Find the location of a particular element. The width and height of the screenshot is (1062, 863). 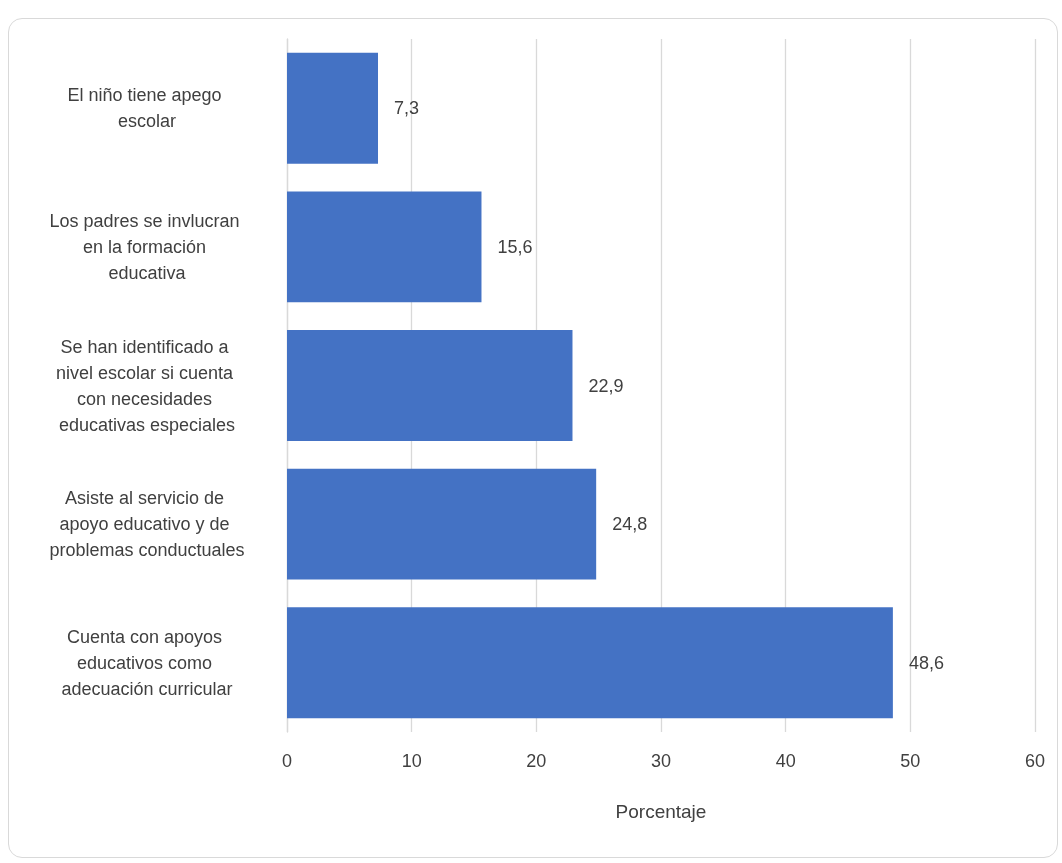

y-tick-label: Cuenta con apoyos educativos como adecuación curricular is located at coordinates (147, 662).